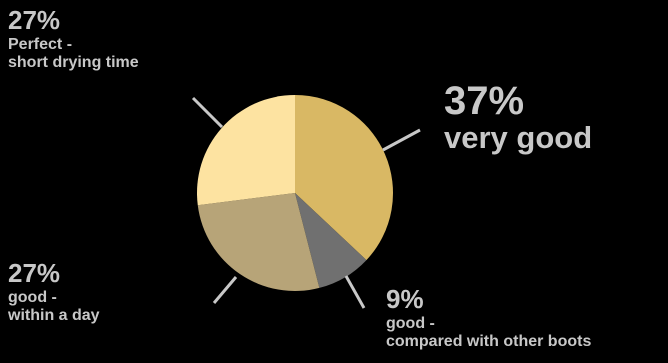  What do you see at coordinates (405, 299) in the screenshot?
I see `label-good-compared-percent: 9%` at bounding box center [405, 299].